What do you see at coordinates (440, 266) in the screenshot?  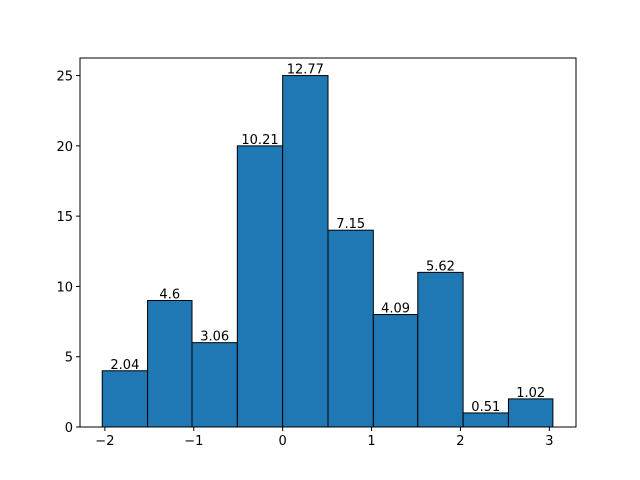 I see `bar-label: 5.62` at bounding box center [440, 266].